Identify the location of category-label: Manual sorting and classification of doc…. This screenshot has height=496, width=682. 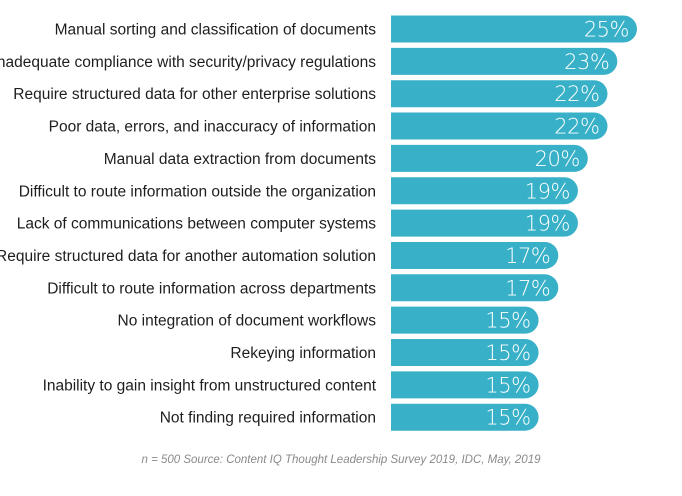
(216, 30).